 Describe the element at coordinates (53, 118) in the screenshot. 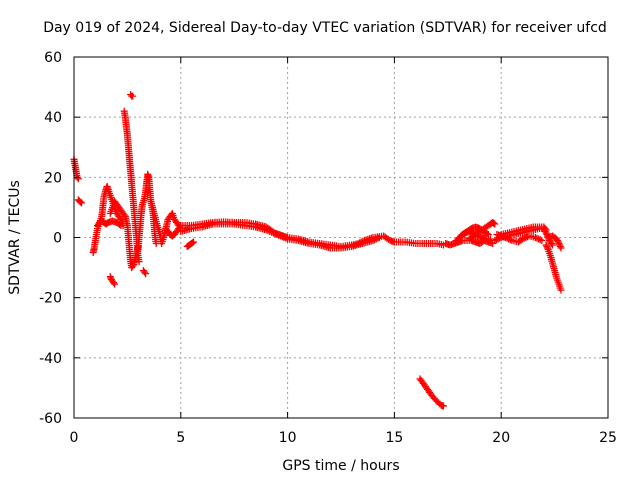

I see `y-tick-label: 40` at that location.